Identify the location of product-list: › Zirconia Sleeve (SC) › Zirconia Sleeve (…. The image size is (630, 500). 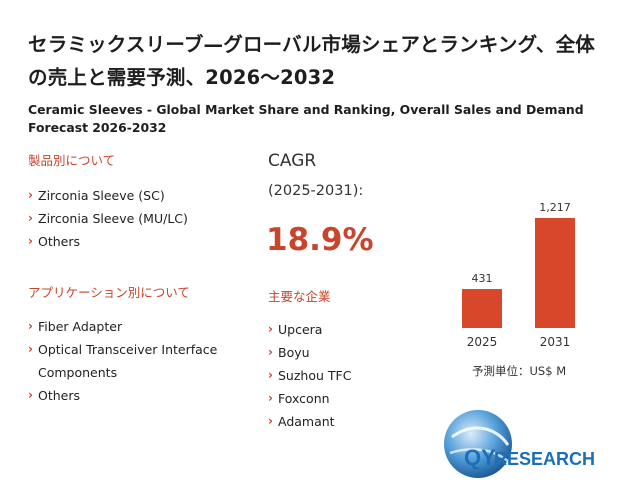
(133, 218).